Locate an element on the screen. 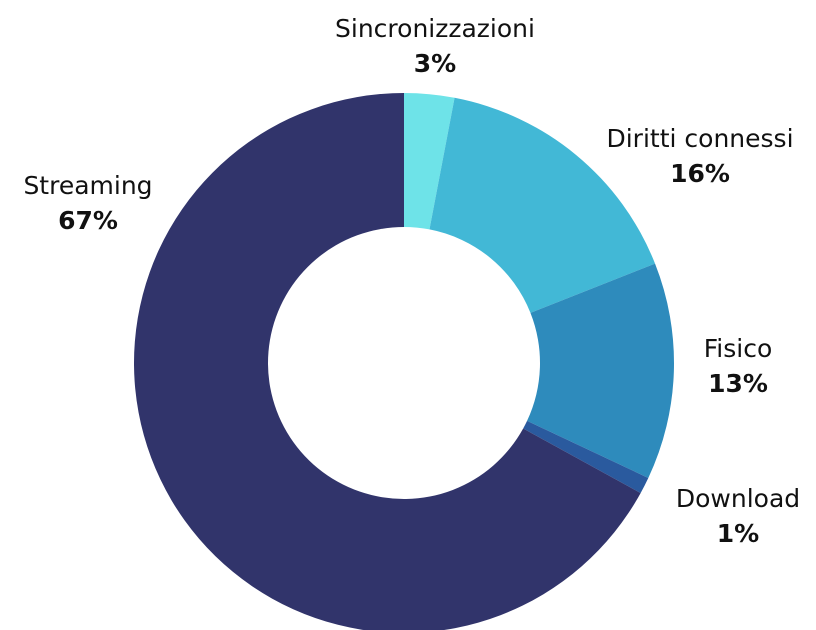  slice-value: 1% is located at coordinates (738, 533).